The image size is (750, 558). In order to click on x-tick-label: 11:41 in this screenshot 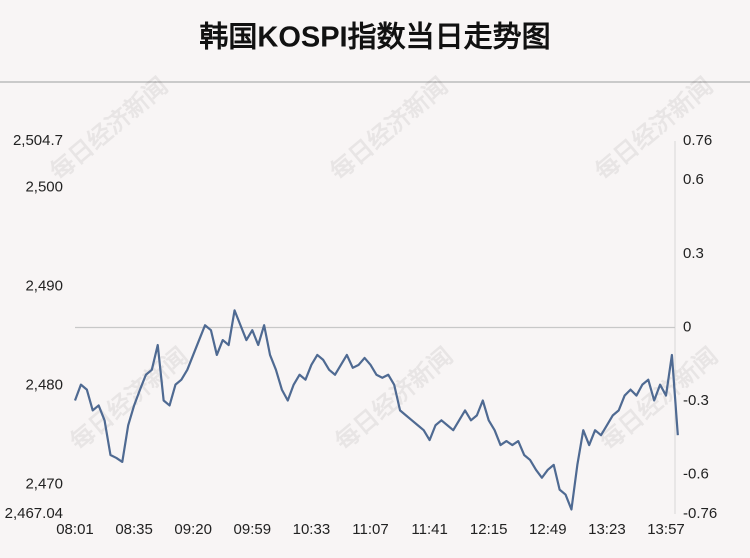, I will do `click(429, 529)`.